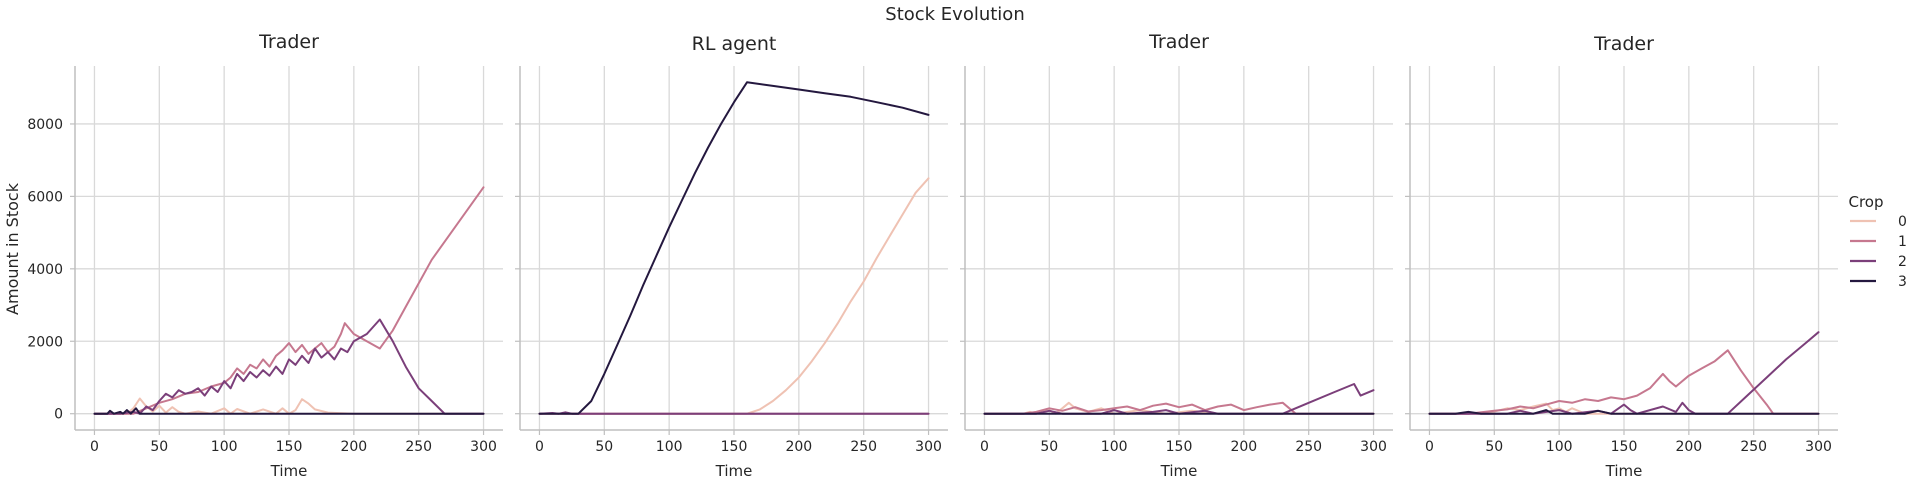  I want to click on y-tick-label: 8000, so click(45, 125).